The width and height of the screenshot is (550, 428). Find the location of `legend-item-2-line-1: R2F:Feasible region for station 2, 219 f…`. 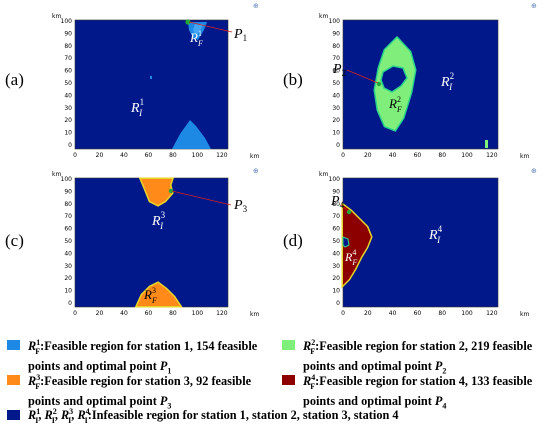

legend-item-2-line-1: R2F:Feasible region for station 2, 219 f… is located at coordinates (418, 347).